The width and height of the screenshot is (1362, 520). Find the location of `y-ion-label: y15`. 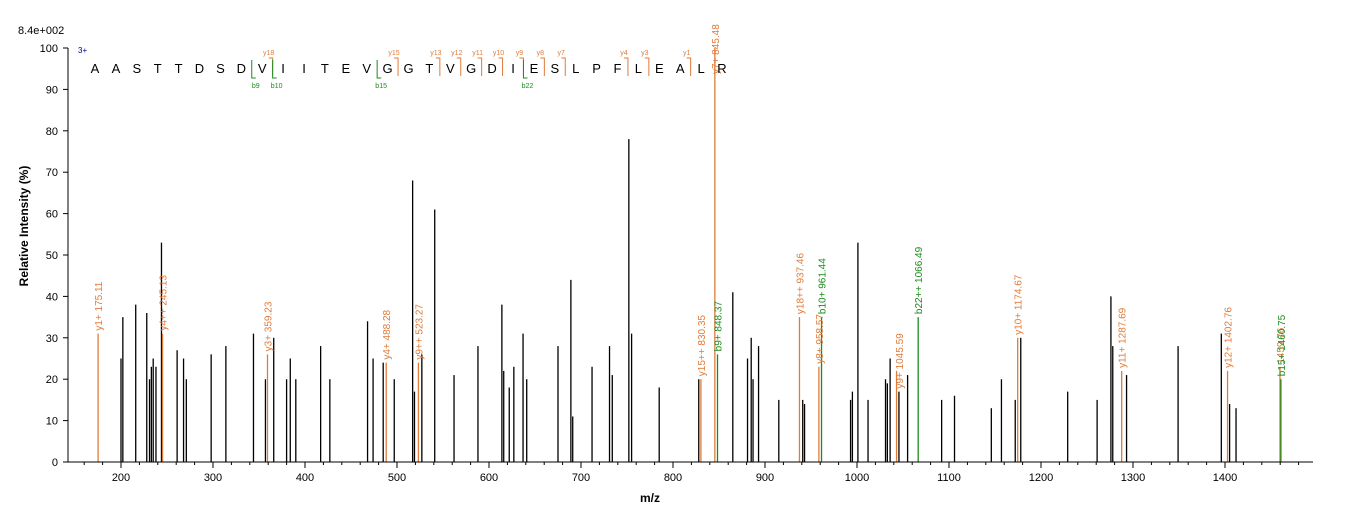

y-ion-label: y15 is located at coordinates (393, 53).